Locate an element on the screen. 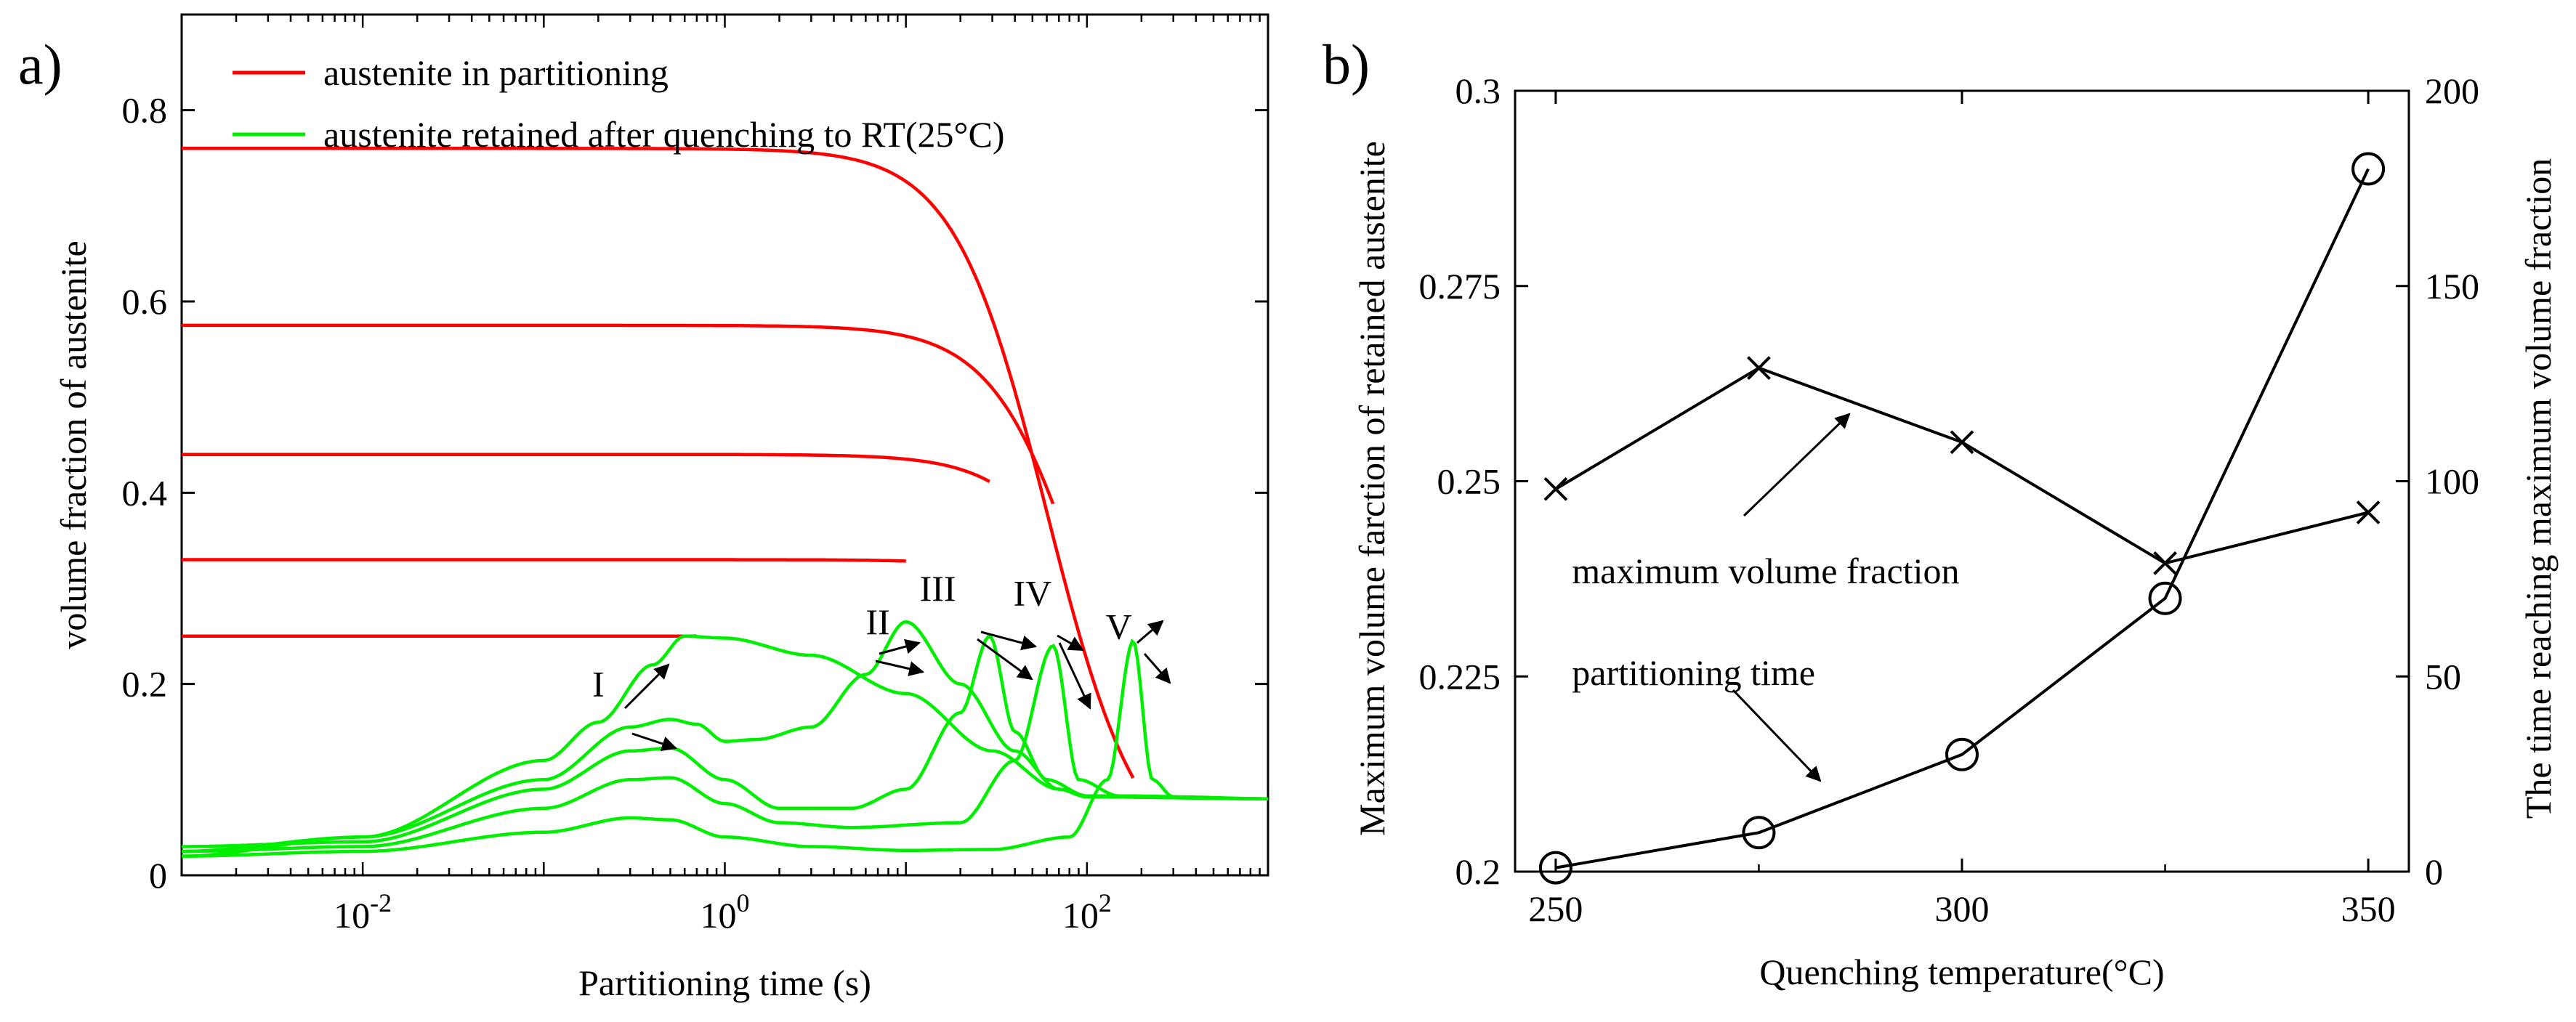  y-tick-label: 0.4 is located at coordinates (145, 492).